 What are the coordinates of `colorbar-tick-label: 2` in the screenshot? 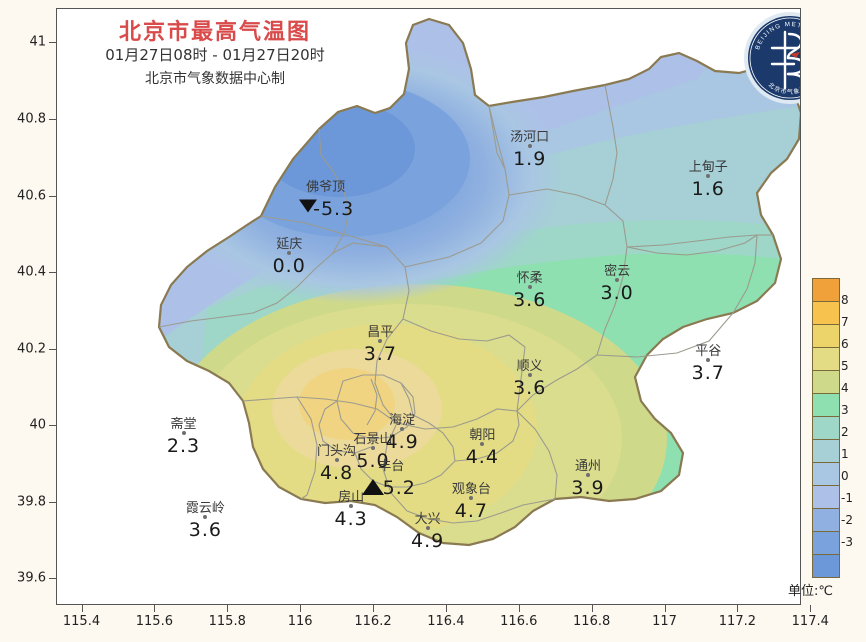 It's located at (845, 432).